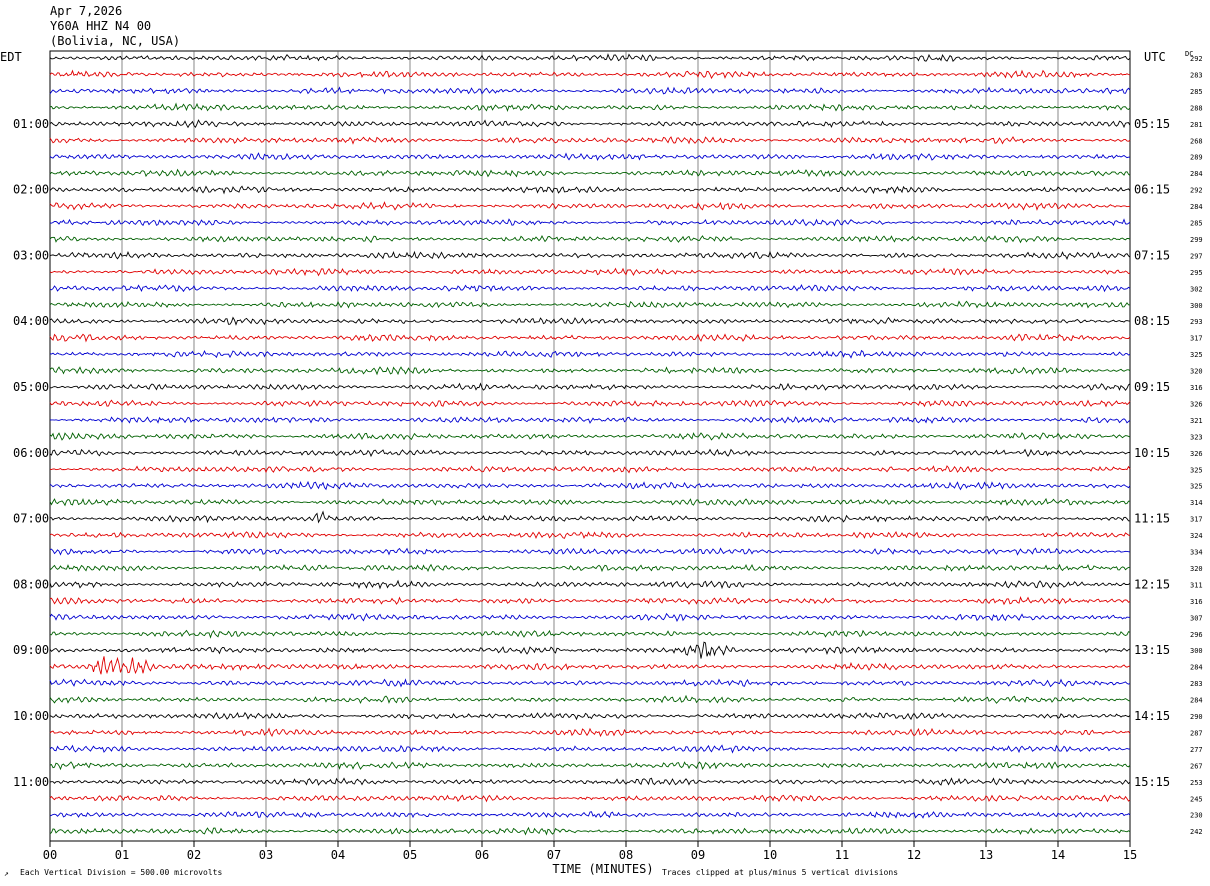 The height and width of the screenshot is (886, 1210). I want to click on corner-mark: ↗, so click(6, 873).